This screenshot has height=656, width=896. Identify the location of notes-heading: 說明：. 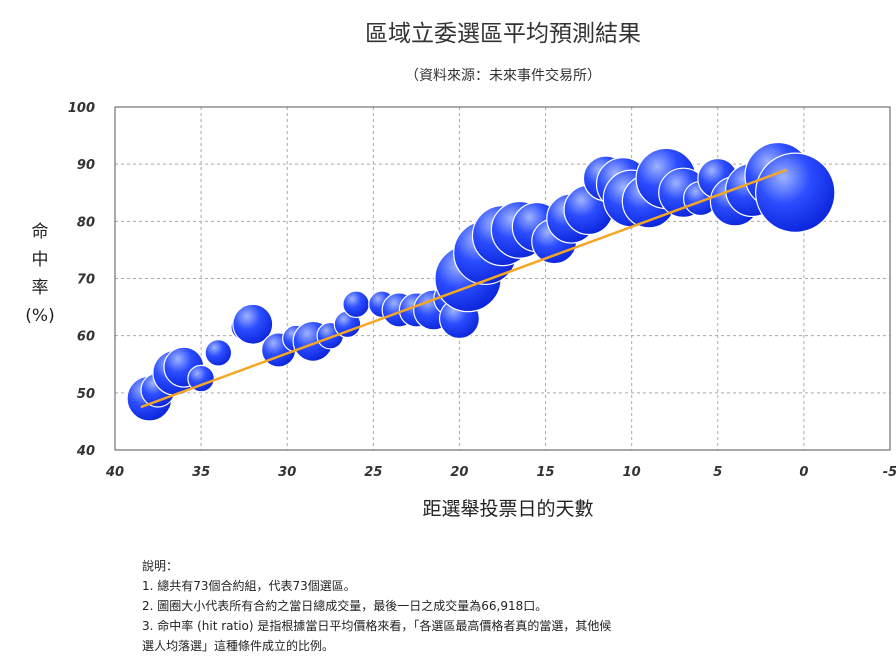
(160, 566).